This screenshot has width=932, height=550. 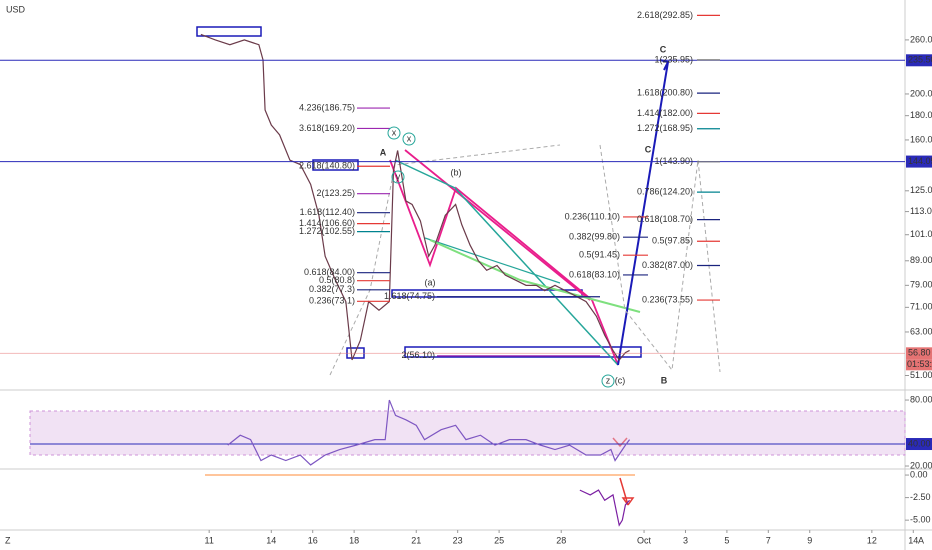 What do you see at coordinates (920, 497) in the screenshot?
I see `y-tick-label: -2.50` at bounding box center [920, 497].